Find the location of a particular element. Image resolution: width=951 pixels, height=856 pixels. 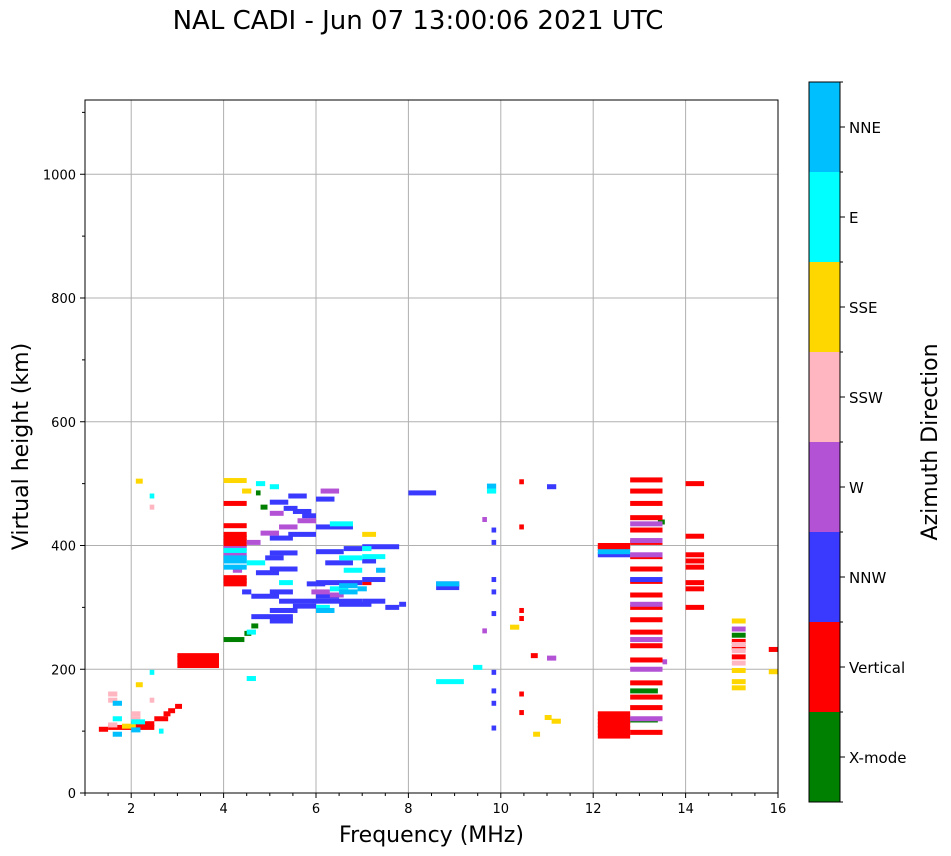

x-tick-label: 8 is located at coordinates (408, 809).